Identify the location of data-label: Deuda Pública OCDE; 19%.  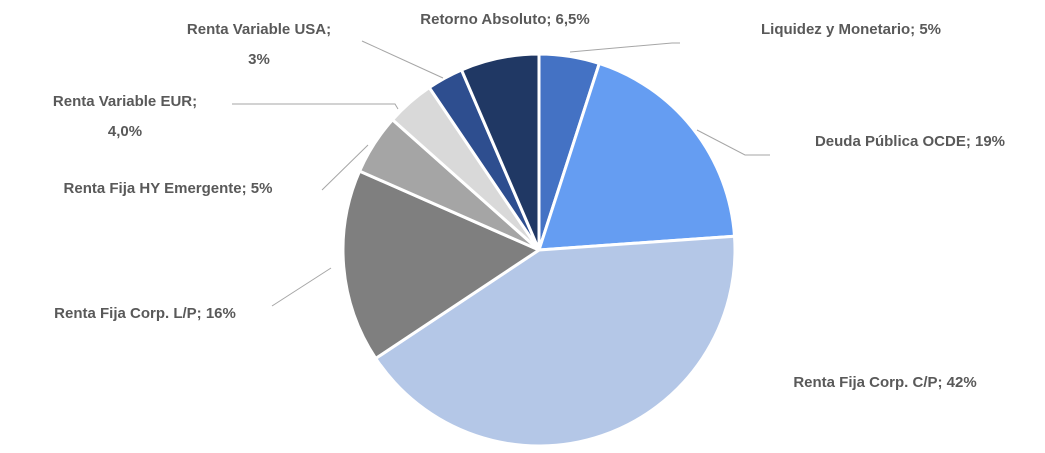
(910, 141).